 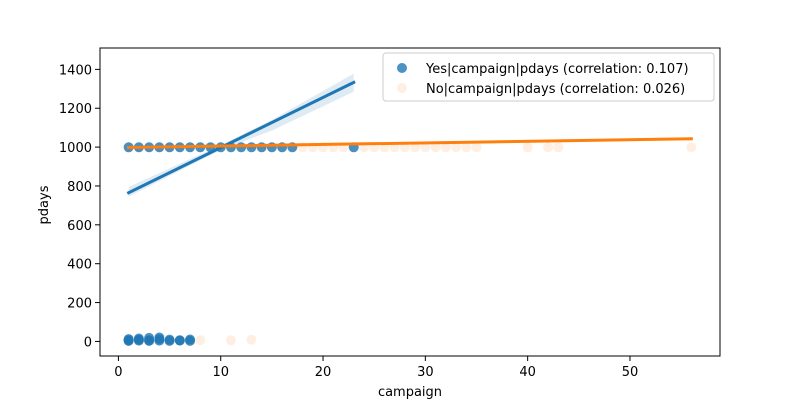 I want to click on legend-label: No|campaign|pdays (correlation: 0.026), so click(x=555, y=89).